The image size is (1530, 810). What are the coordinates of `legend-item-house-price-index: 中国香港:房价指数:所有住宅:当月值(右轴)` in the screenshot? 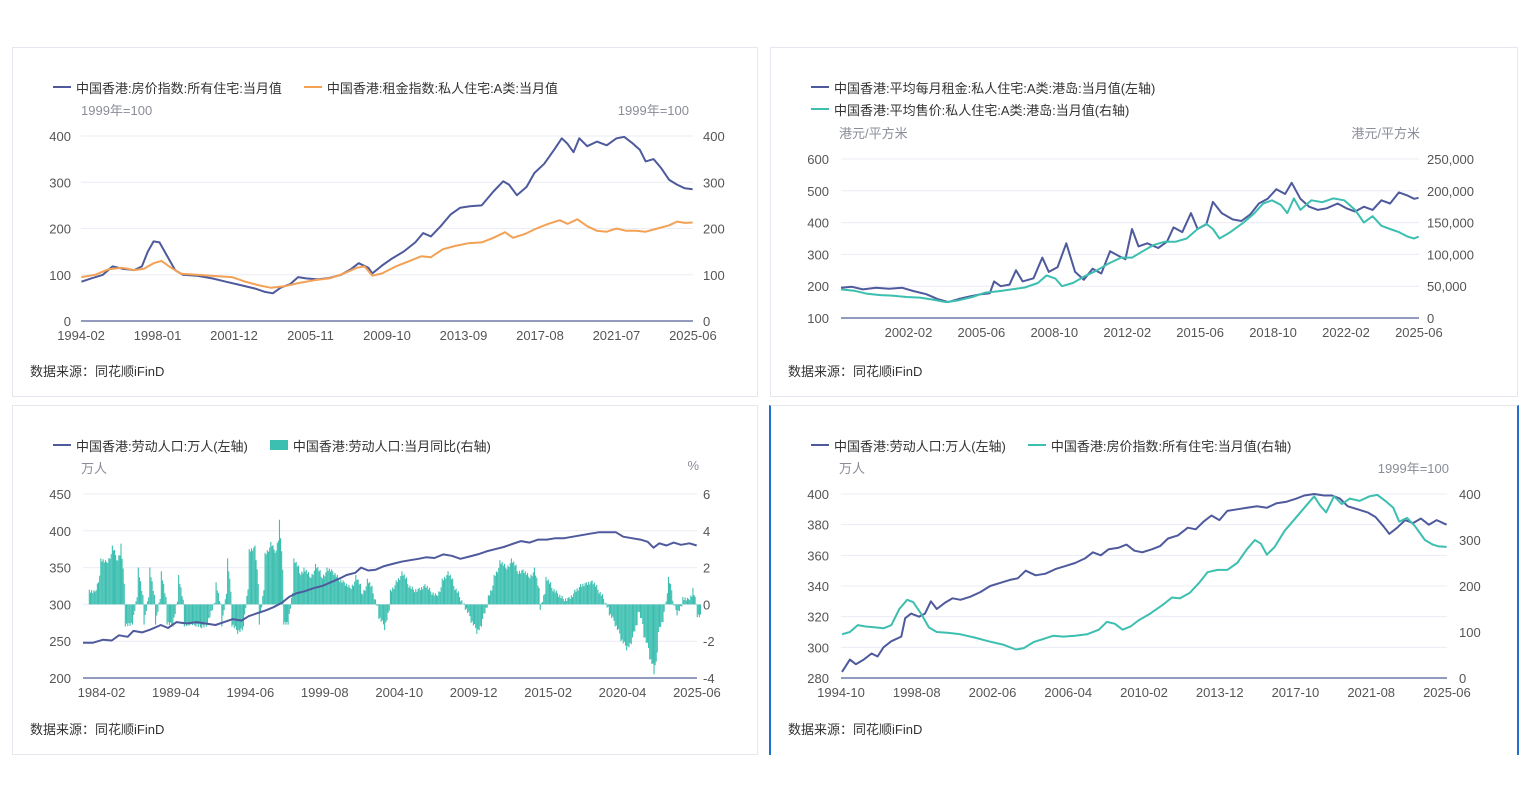 It's located at (1159, 445).